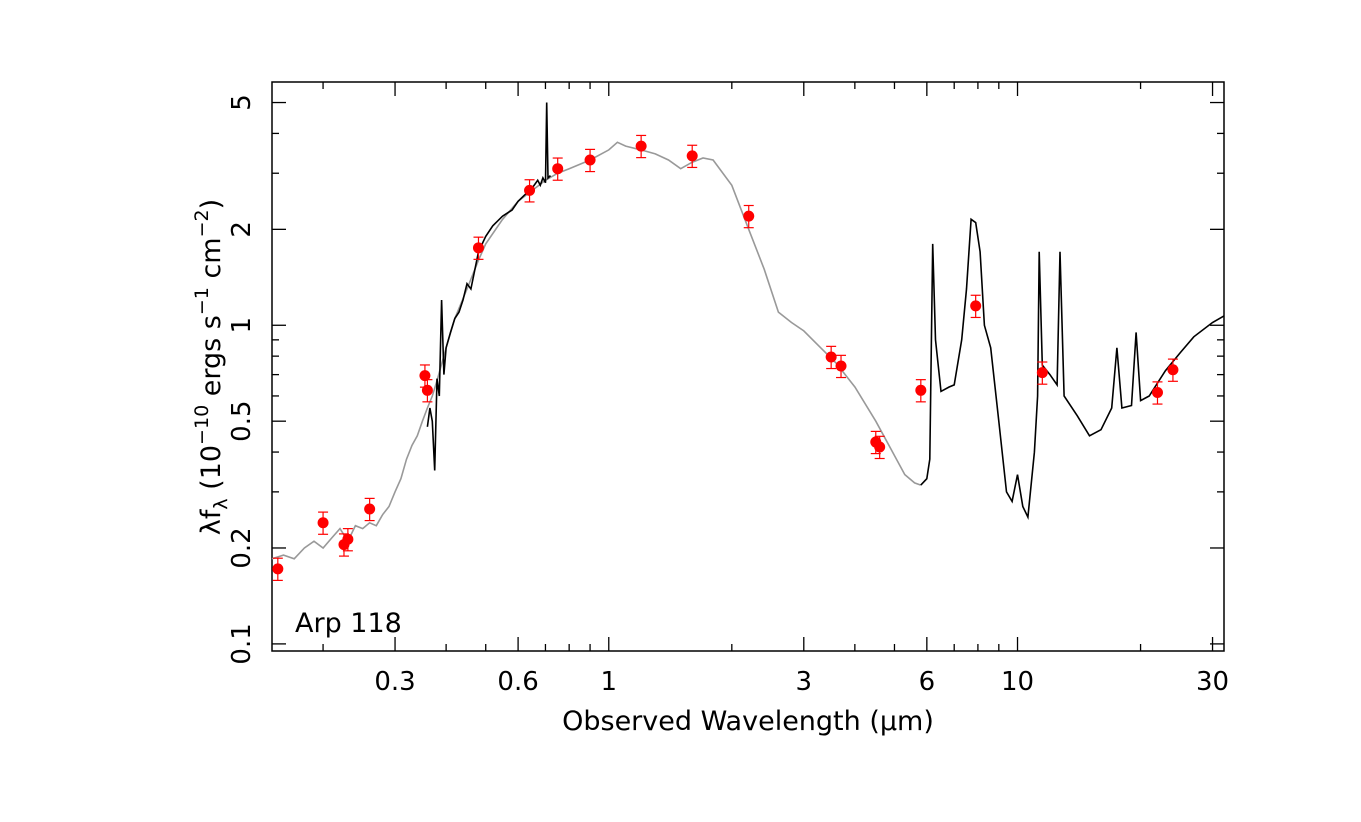 This screenshot has height=822, width=1361. I want to click on optical-spectrum-line, so click(489, 286).